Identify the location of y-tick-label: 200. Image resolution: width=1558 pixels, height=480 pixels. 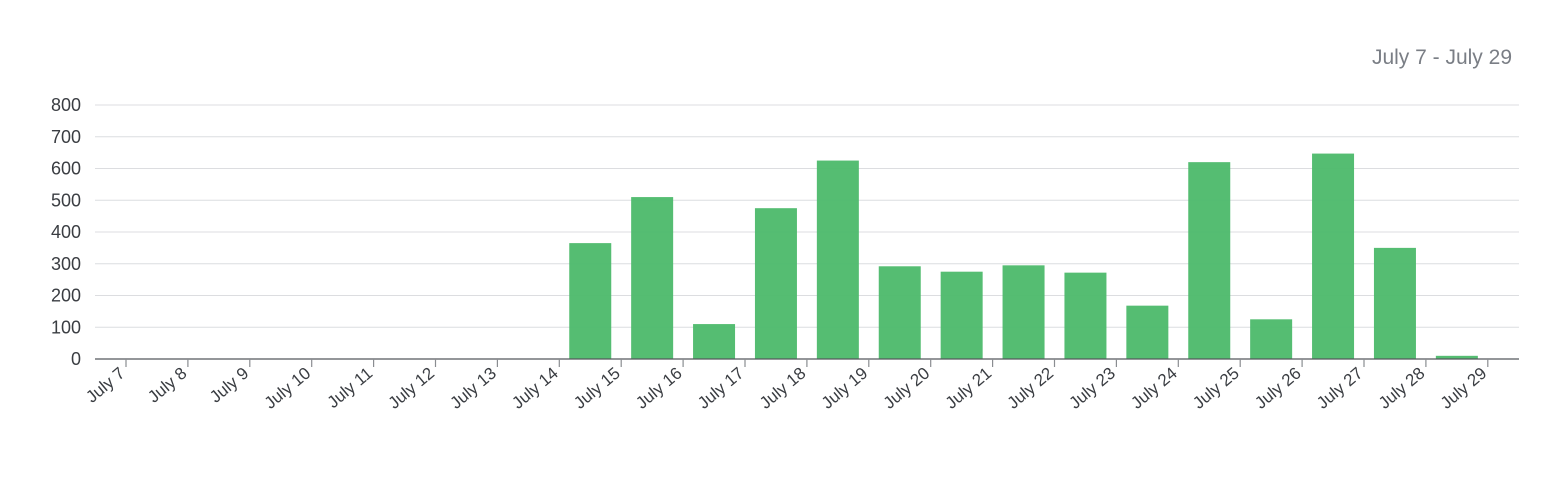
(66, 296).